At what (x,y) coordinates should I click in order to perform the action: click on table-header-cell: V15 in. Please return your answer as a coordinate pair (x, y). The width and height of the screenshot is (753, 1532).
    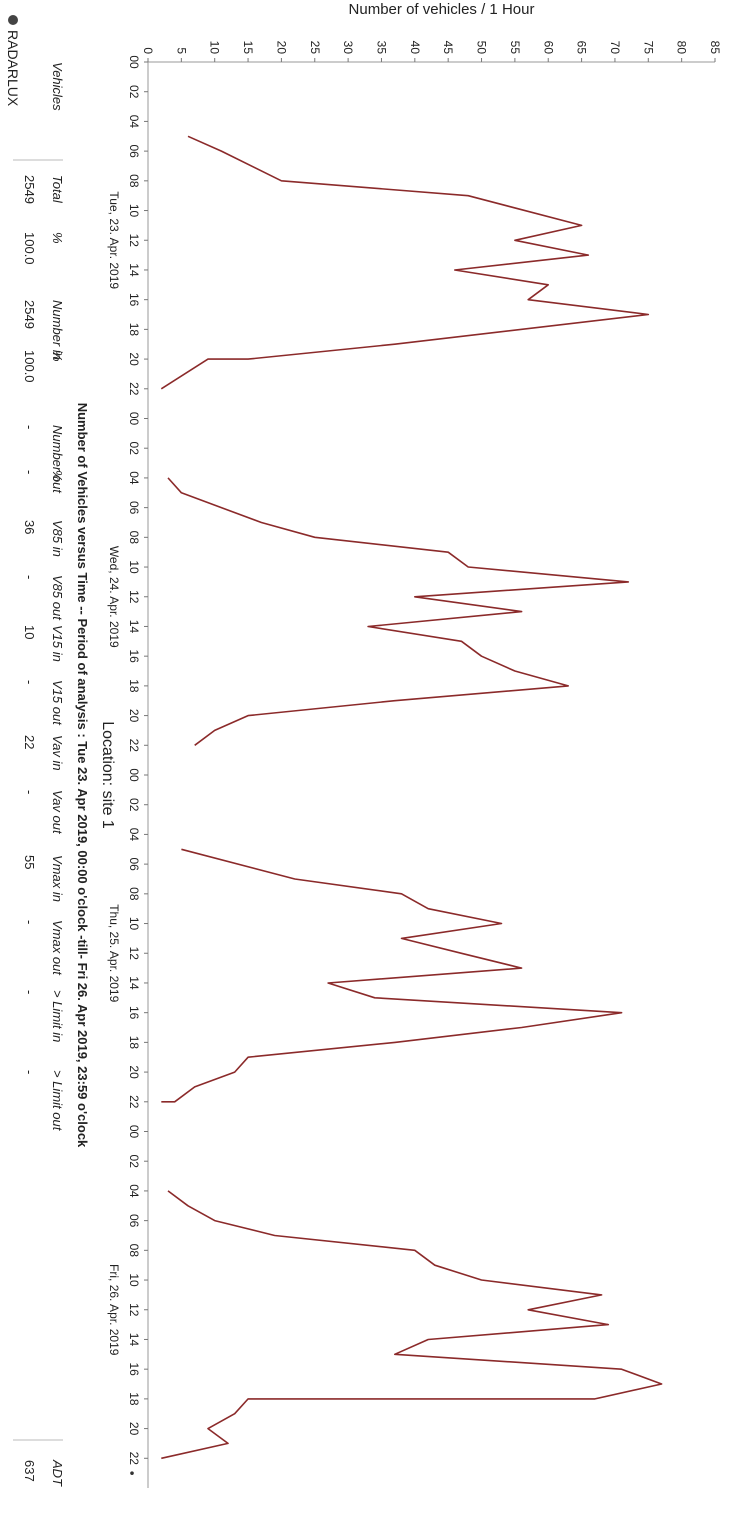
    Looking at the image, I should click on (57, 643).